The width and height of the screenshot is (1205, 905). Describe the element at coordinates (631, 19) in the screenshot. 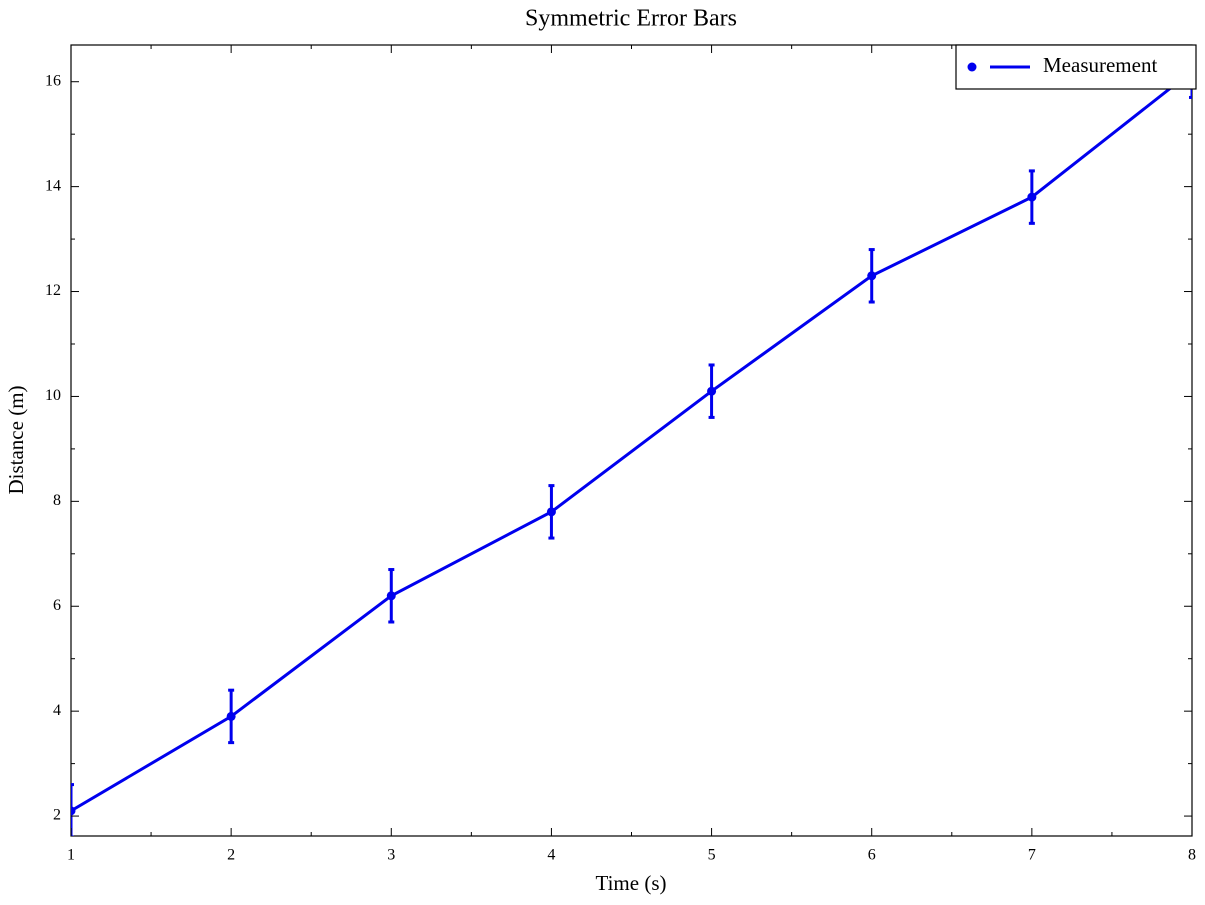

I see `chart-title: Symmetric Error Bars` at that location.